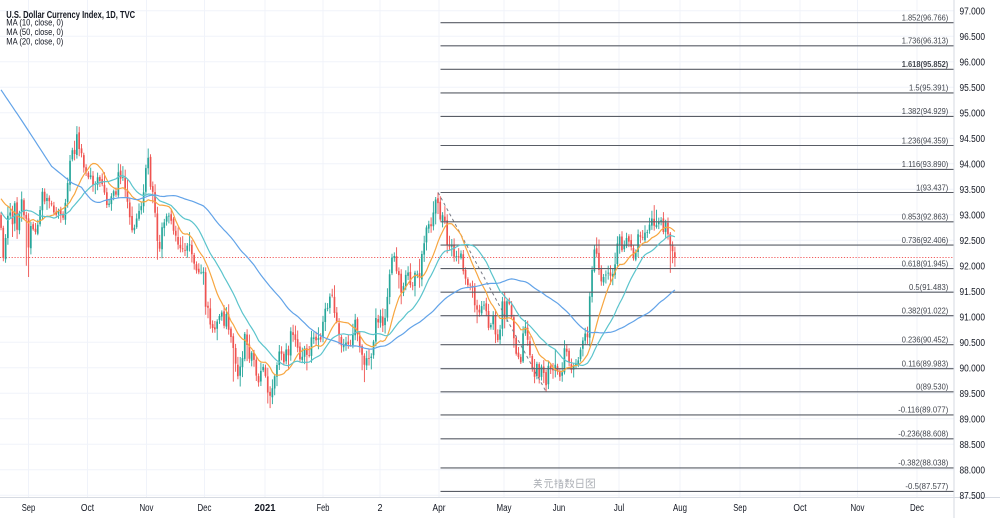 This screenshot has width=1000, height=518. Describe the element at coordinates (925, 140) in the screenshot. I see `svg-text: 1.236(94.359)` at that location.